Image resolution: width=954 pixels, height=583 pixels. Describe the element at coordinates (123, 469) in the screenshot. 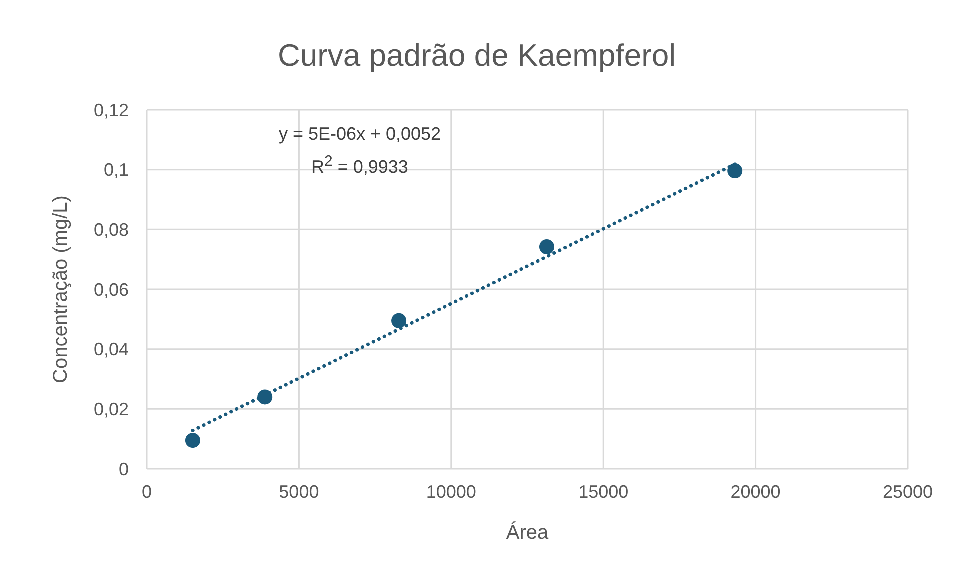

I see `y-tick-label: 0` at that location.